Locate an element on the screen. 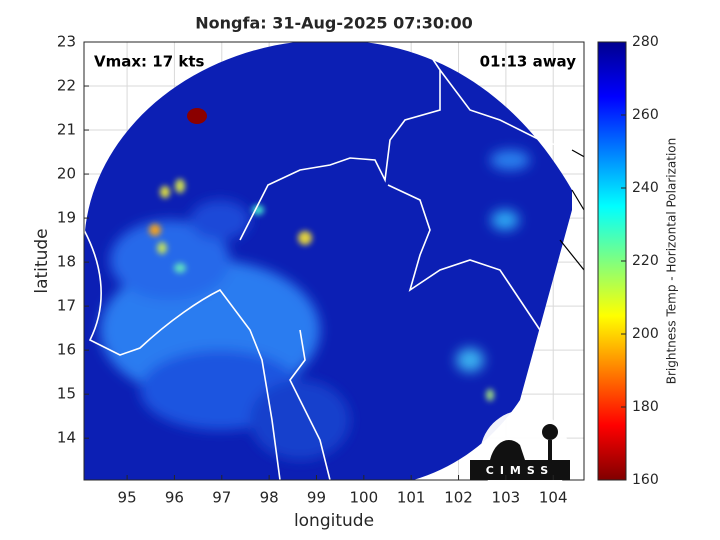 The height and width of the screenshot is (540, 720). x-tick-label: 102 is located at coordinates (458, 498).